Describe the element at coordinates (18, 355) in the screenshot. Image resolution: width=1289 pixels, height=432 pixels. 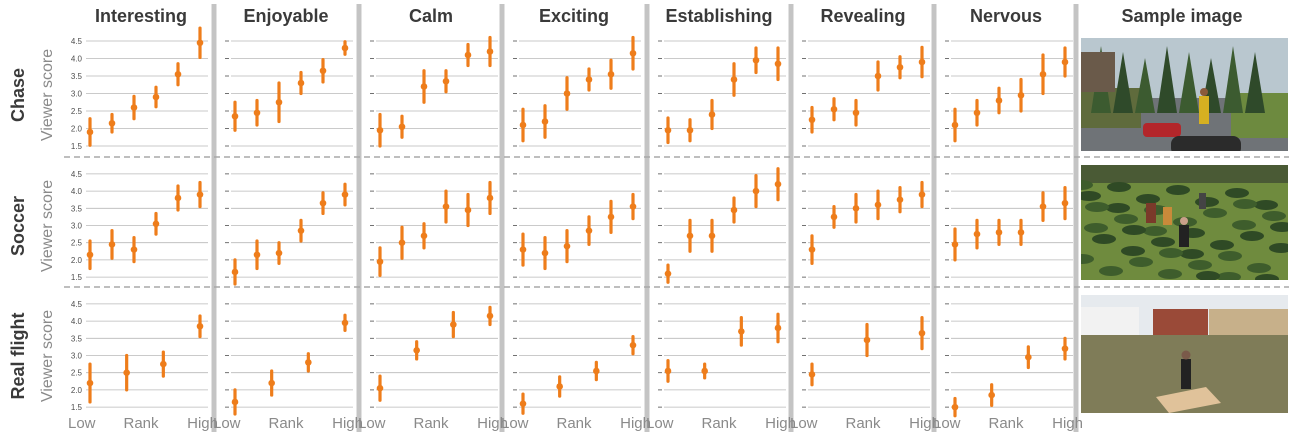
I see `row-label: Real flight` at that location.